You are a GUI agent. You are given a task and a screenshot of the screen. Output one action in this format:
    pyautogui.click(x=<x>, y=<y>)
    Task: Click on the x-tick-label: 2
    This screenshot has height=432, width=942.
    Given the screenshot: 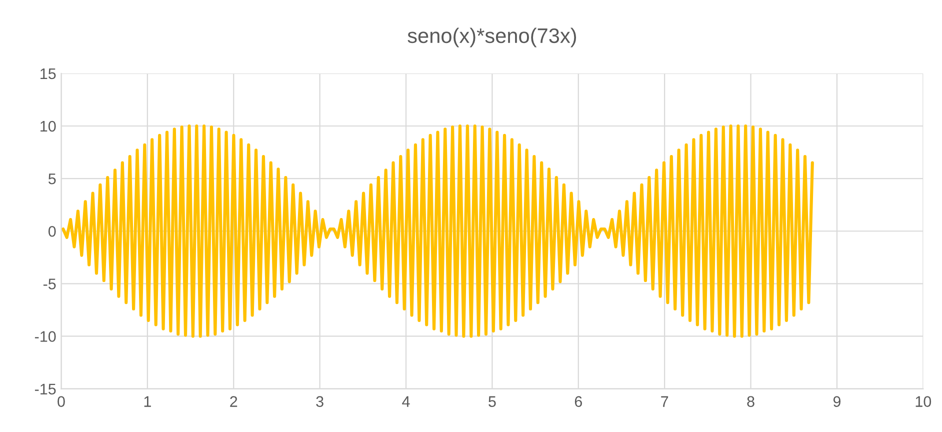 What is the action you would take?
    pyautogui.click(x=234, y=401)
    